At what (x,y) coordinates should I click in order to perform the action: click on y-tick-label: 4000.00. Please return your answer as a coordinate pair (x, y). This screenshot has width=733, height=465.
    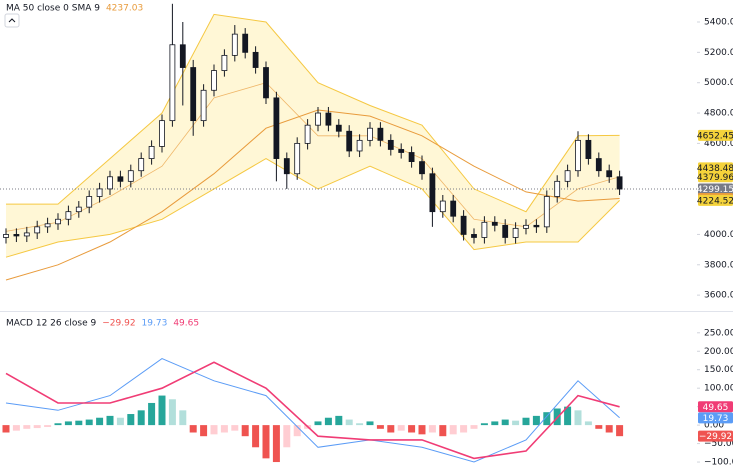
    Looking at the image, I should click on (718, 235).